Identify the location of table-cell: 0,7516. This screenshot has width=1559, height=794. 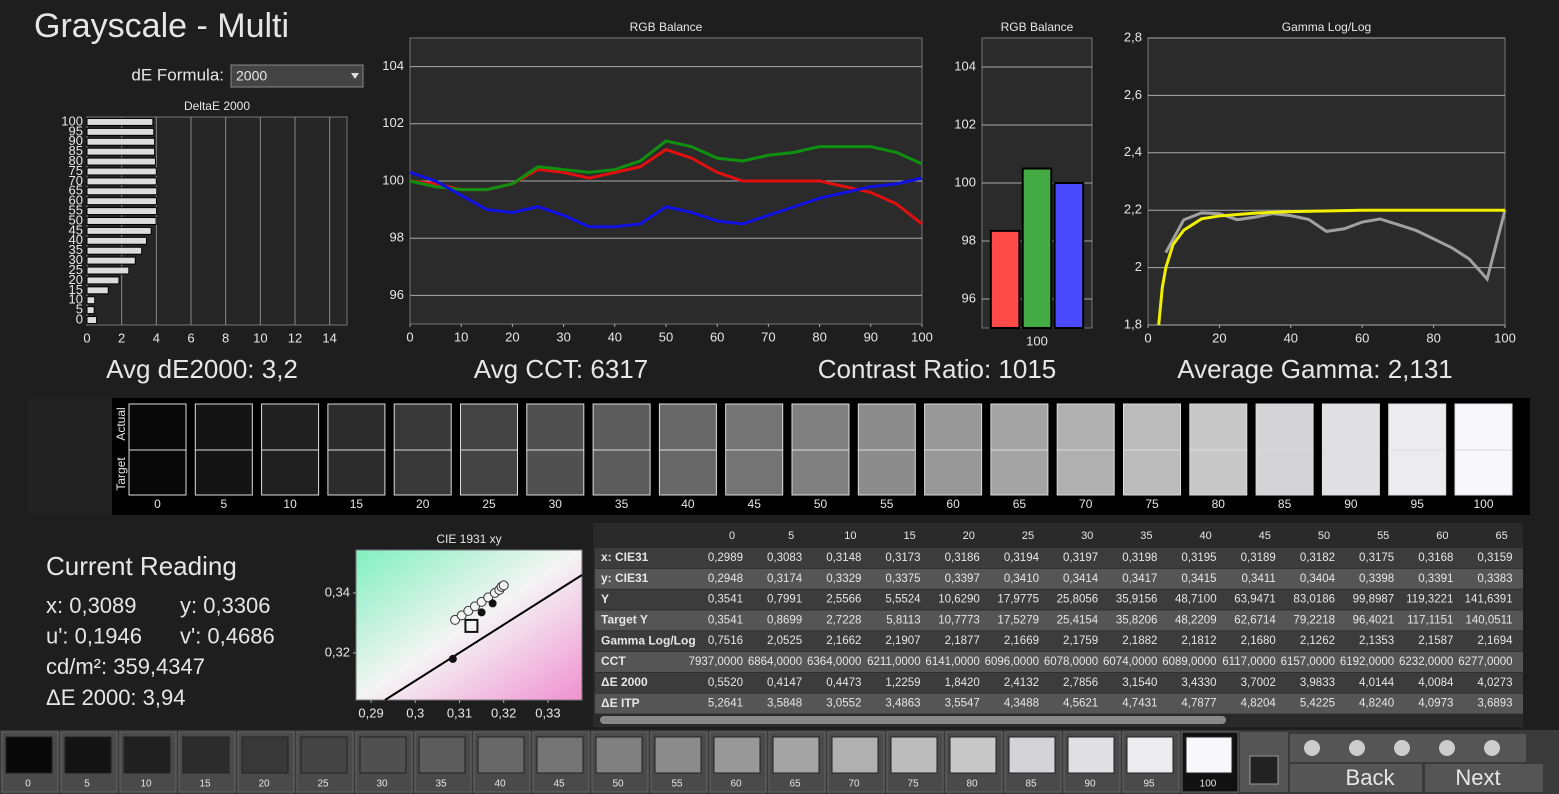
(725, 641).